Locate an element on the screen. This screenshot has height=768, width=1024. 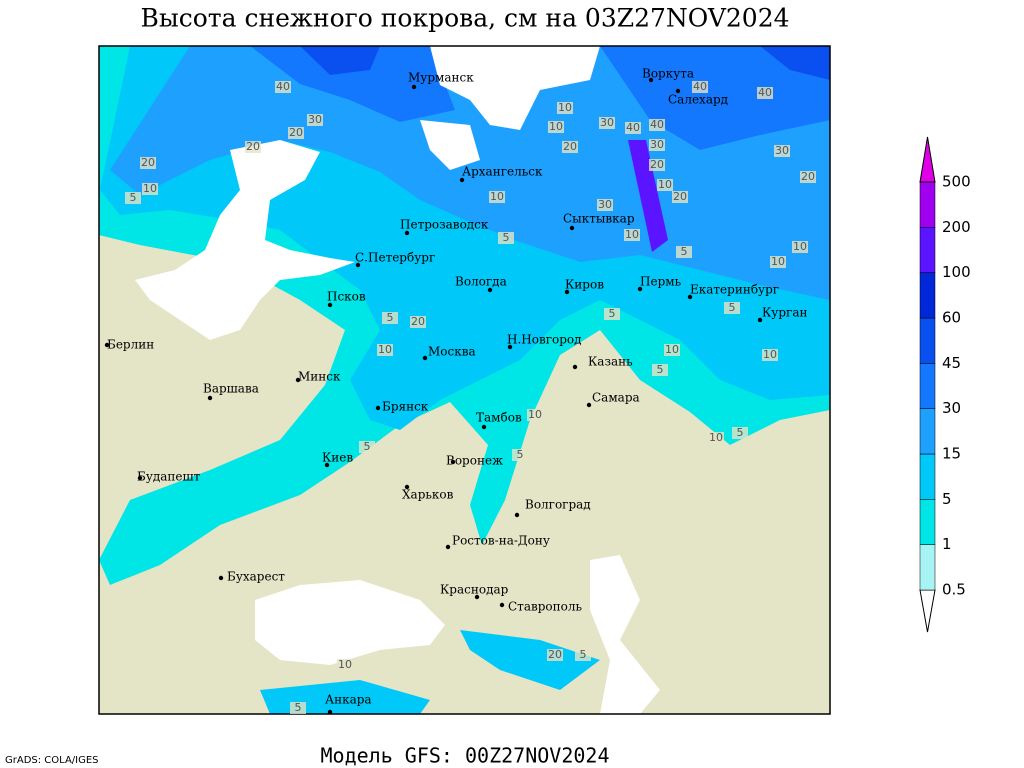
colorbar-label: 60 is located at coordinates (951, 318).